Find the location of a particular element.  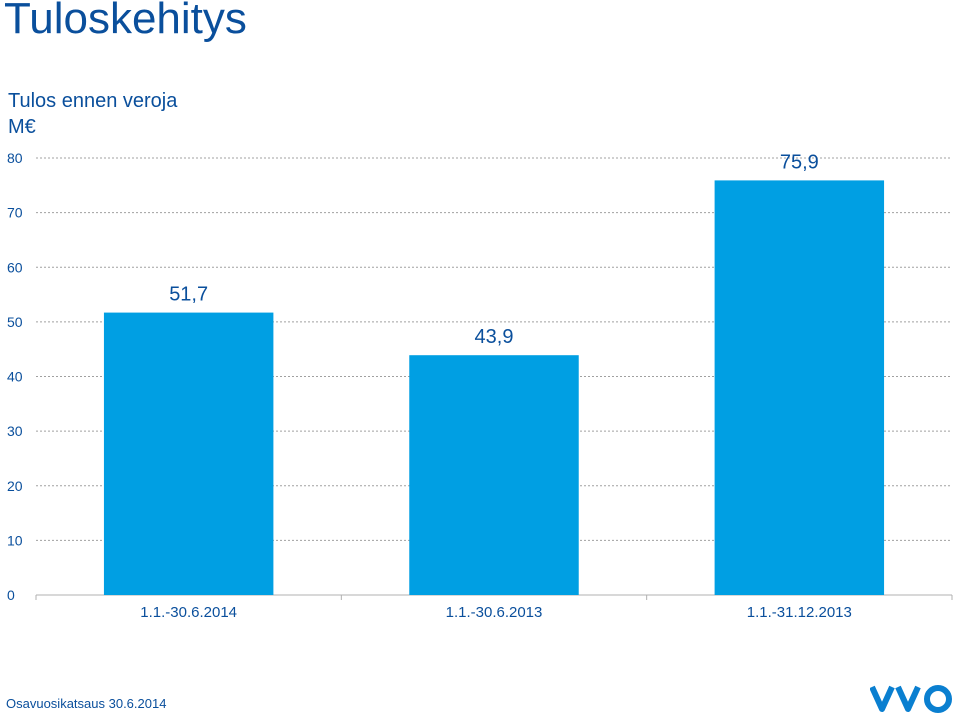

x-tick-label: 1.1.-30.6.2013 is located at coordinates (494, 612).